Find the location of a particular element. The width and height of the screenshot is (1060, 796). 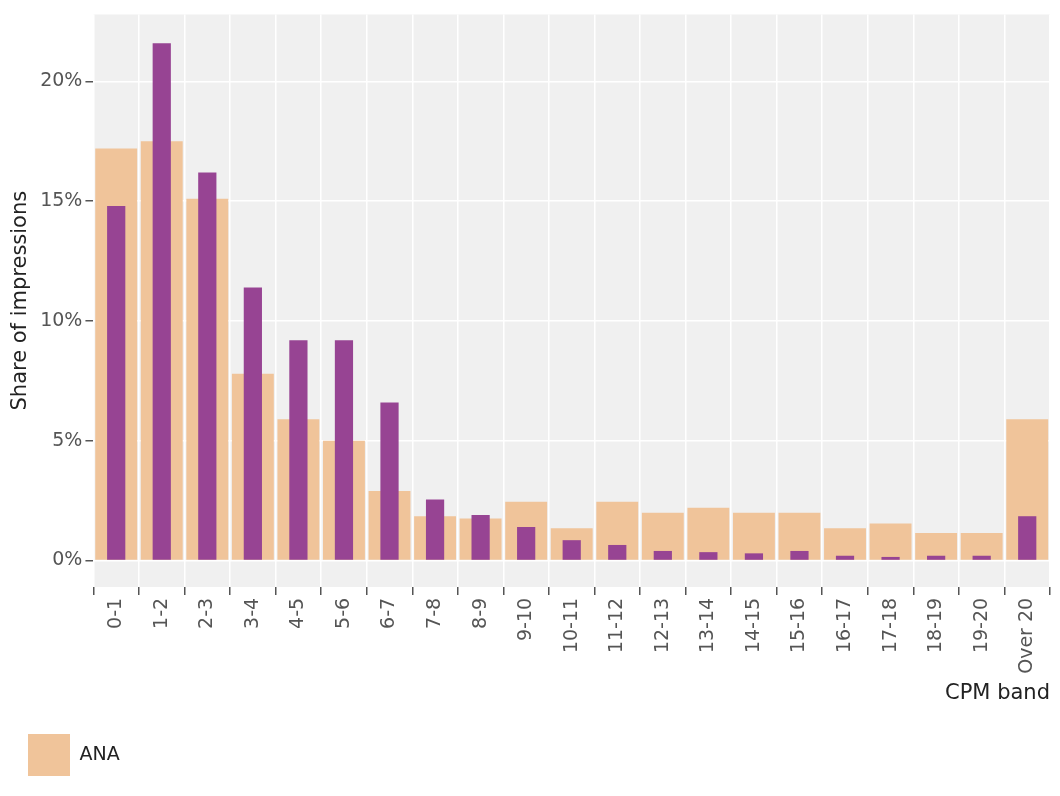

x-tick-label: 2-3 is located at coordinates (205, 613).